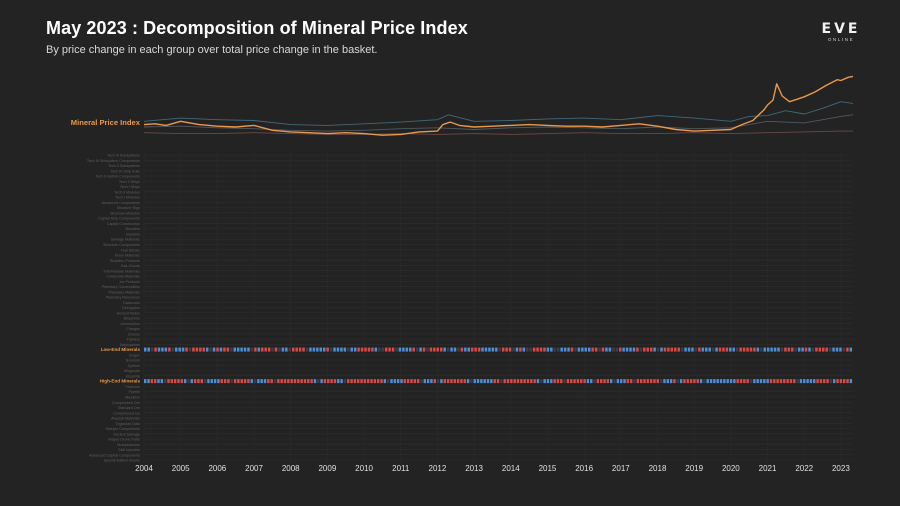 The width and height of the screenshot is (900, 506). Describe the element at coordinates (113, 161) in the screenshot. I see `row-label: Tech III Subsystem Components` at that location.